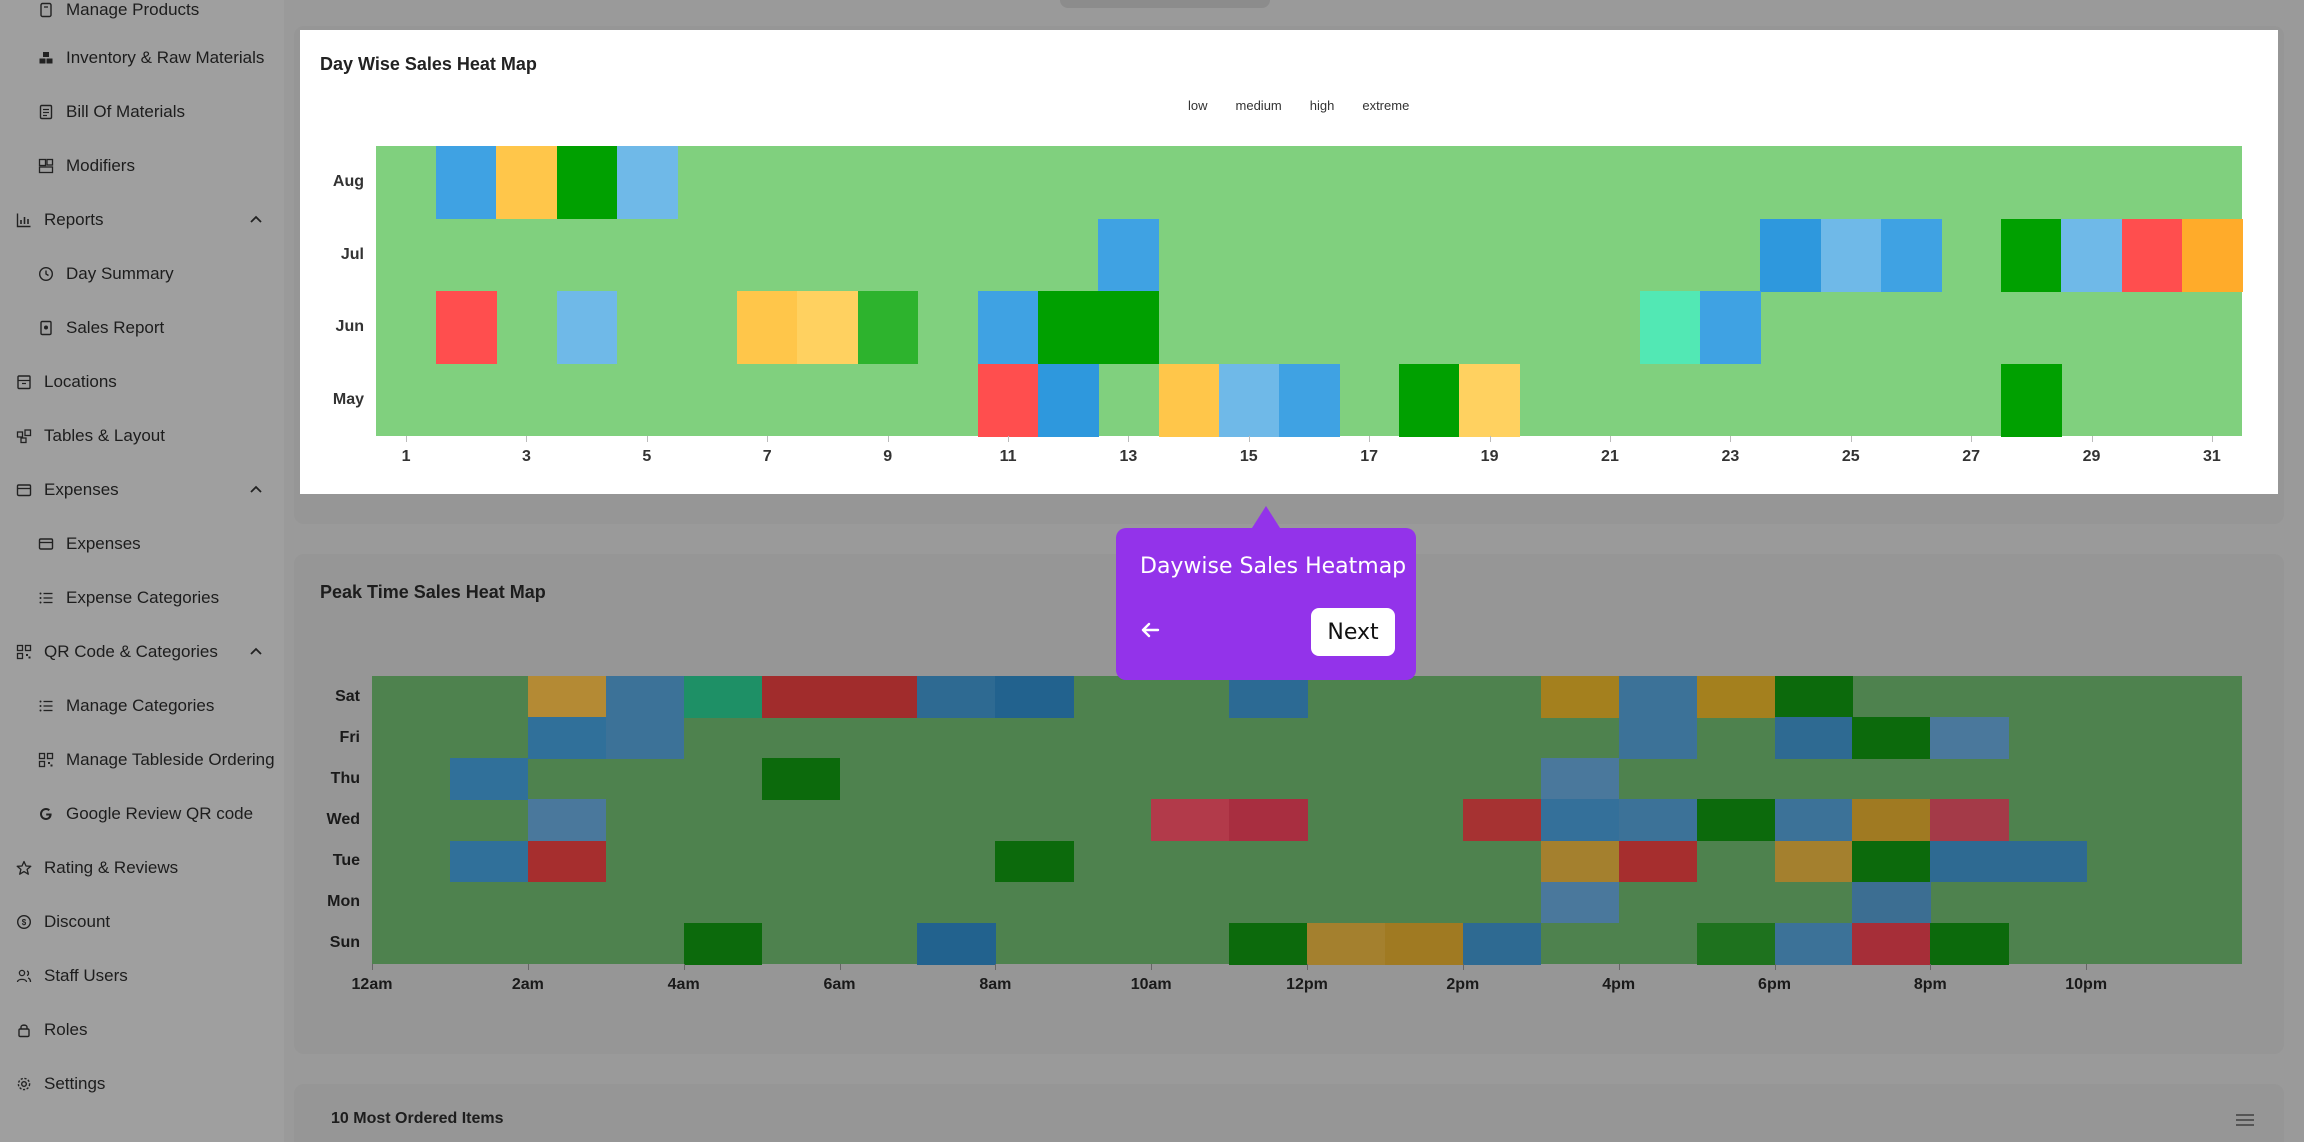  Describe the element at coordinates (1353, 632) in the screenshot. I see `tour-next-button: Next` at that location.